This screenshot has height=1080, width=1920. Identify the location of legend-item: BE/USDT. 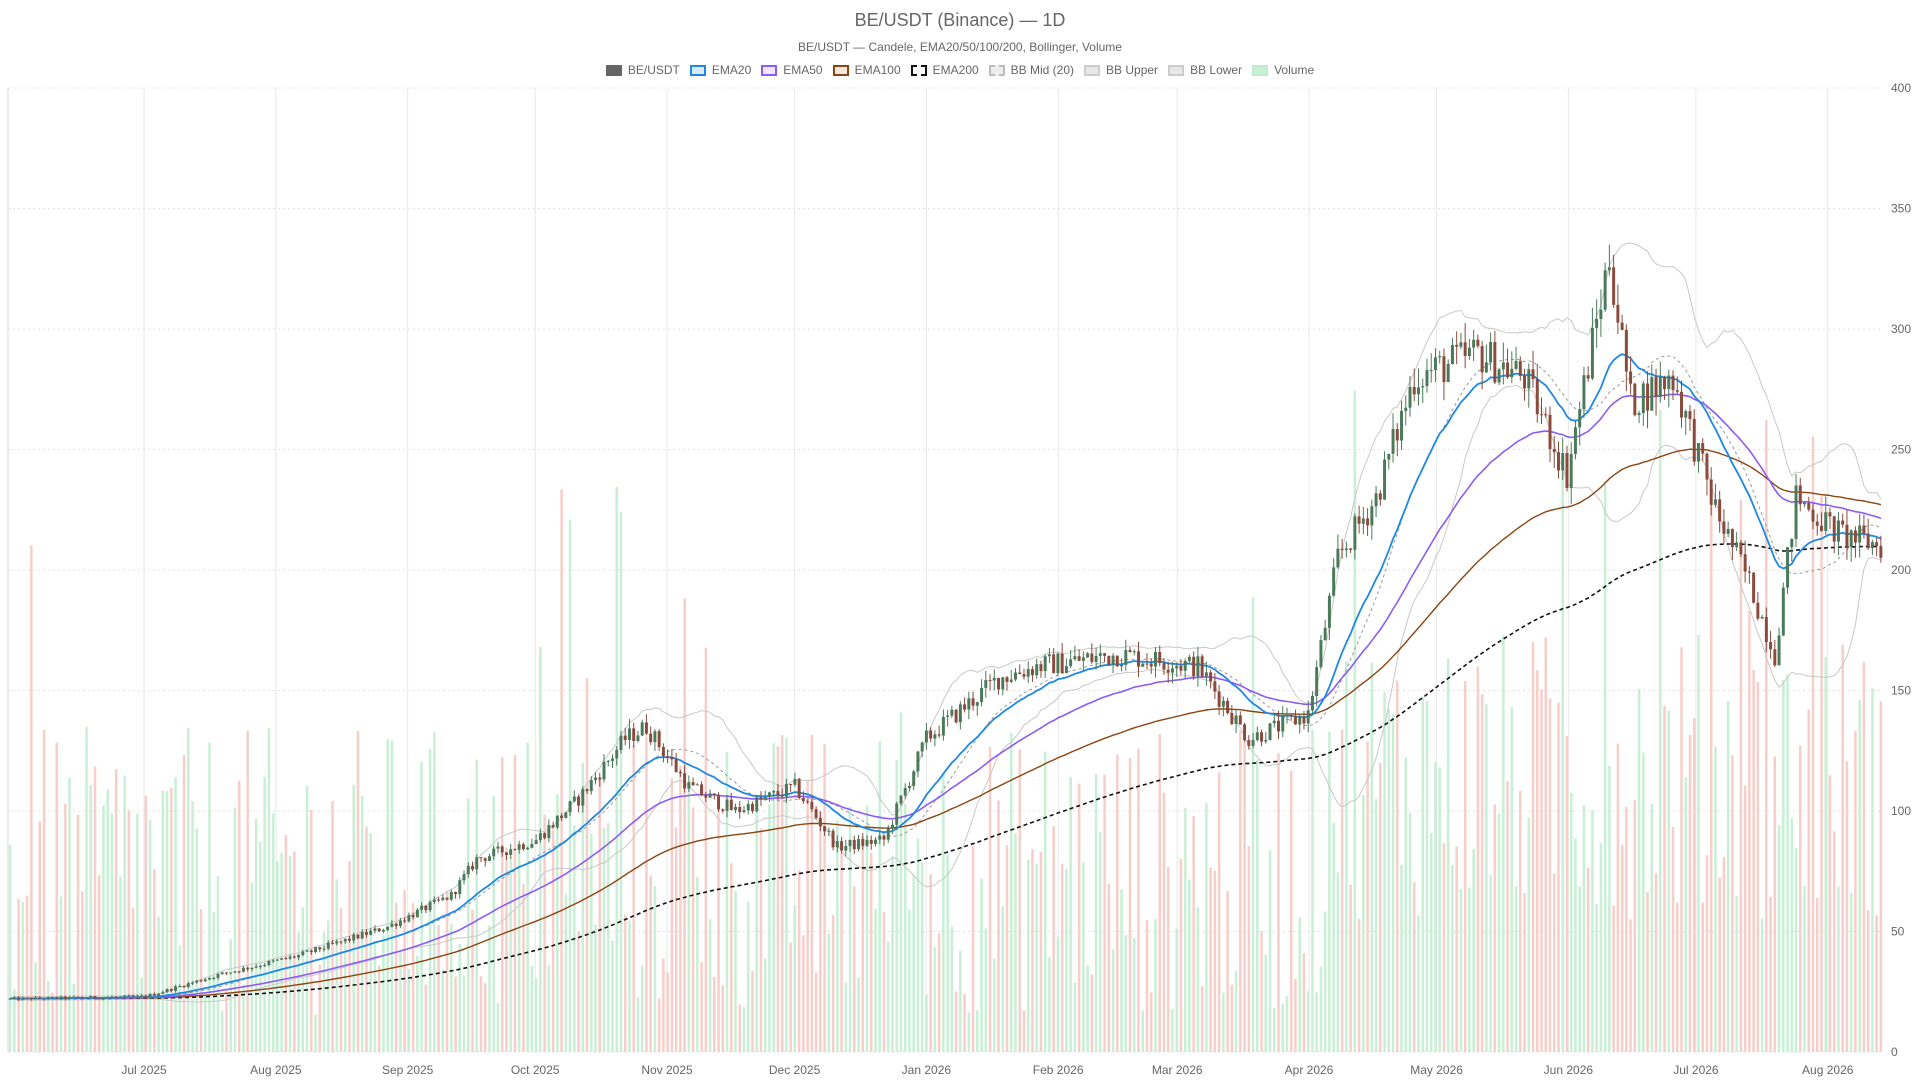
(642, 70).